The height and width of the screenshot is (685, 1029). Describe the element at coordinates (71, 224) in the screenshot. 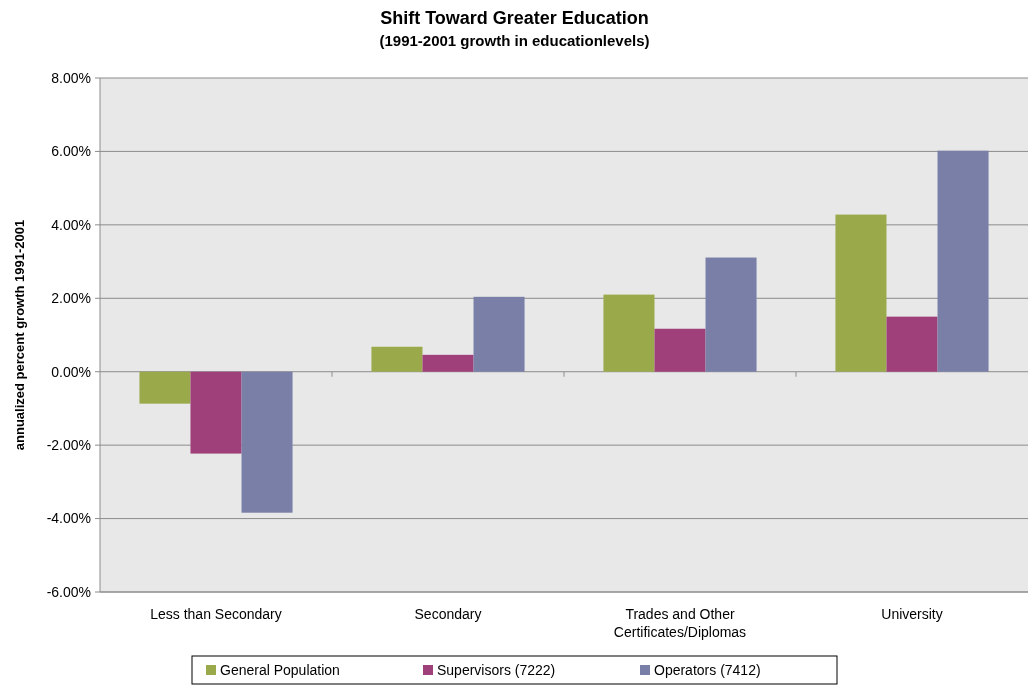

I see `y-tick-label: 4.00%` at that location.